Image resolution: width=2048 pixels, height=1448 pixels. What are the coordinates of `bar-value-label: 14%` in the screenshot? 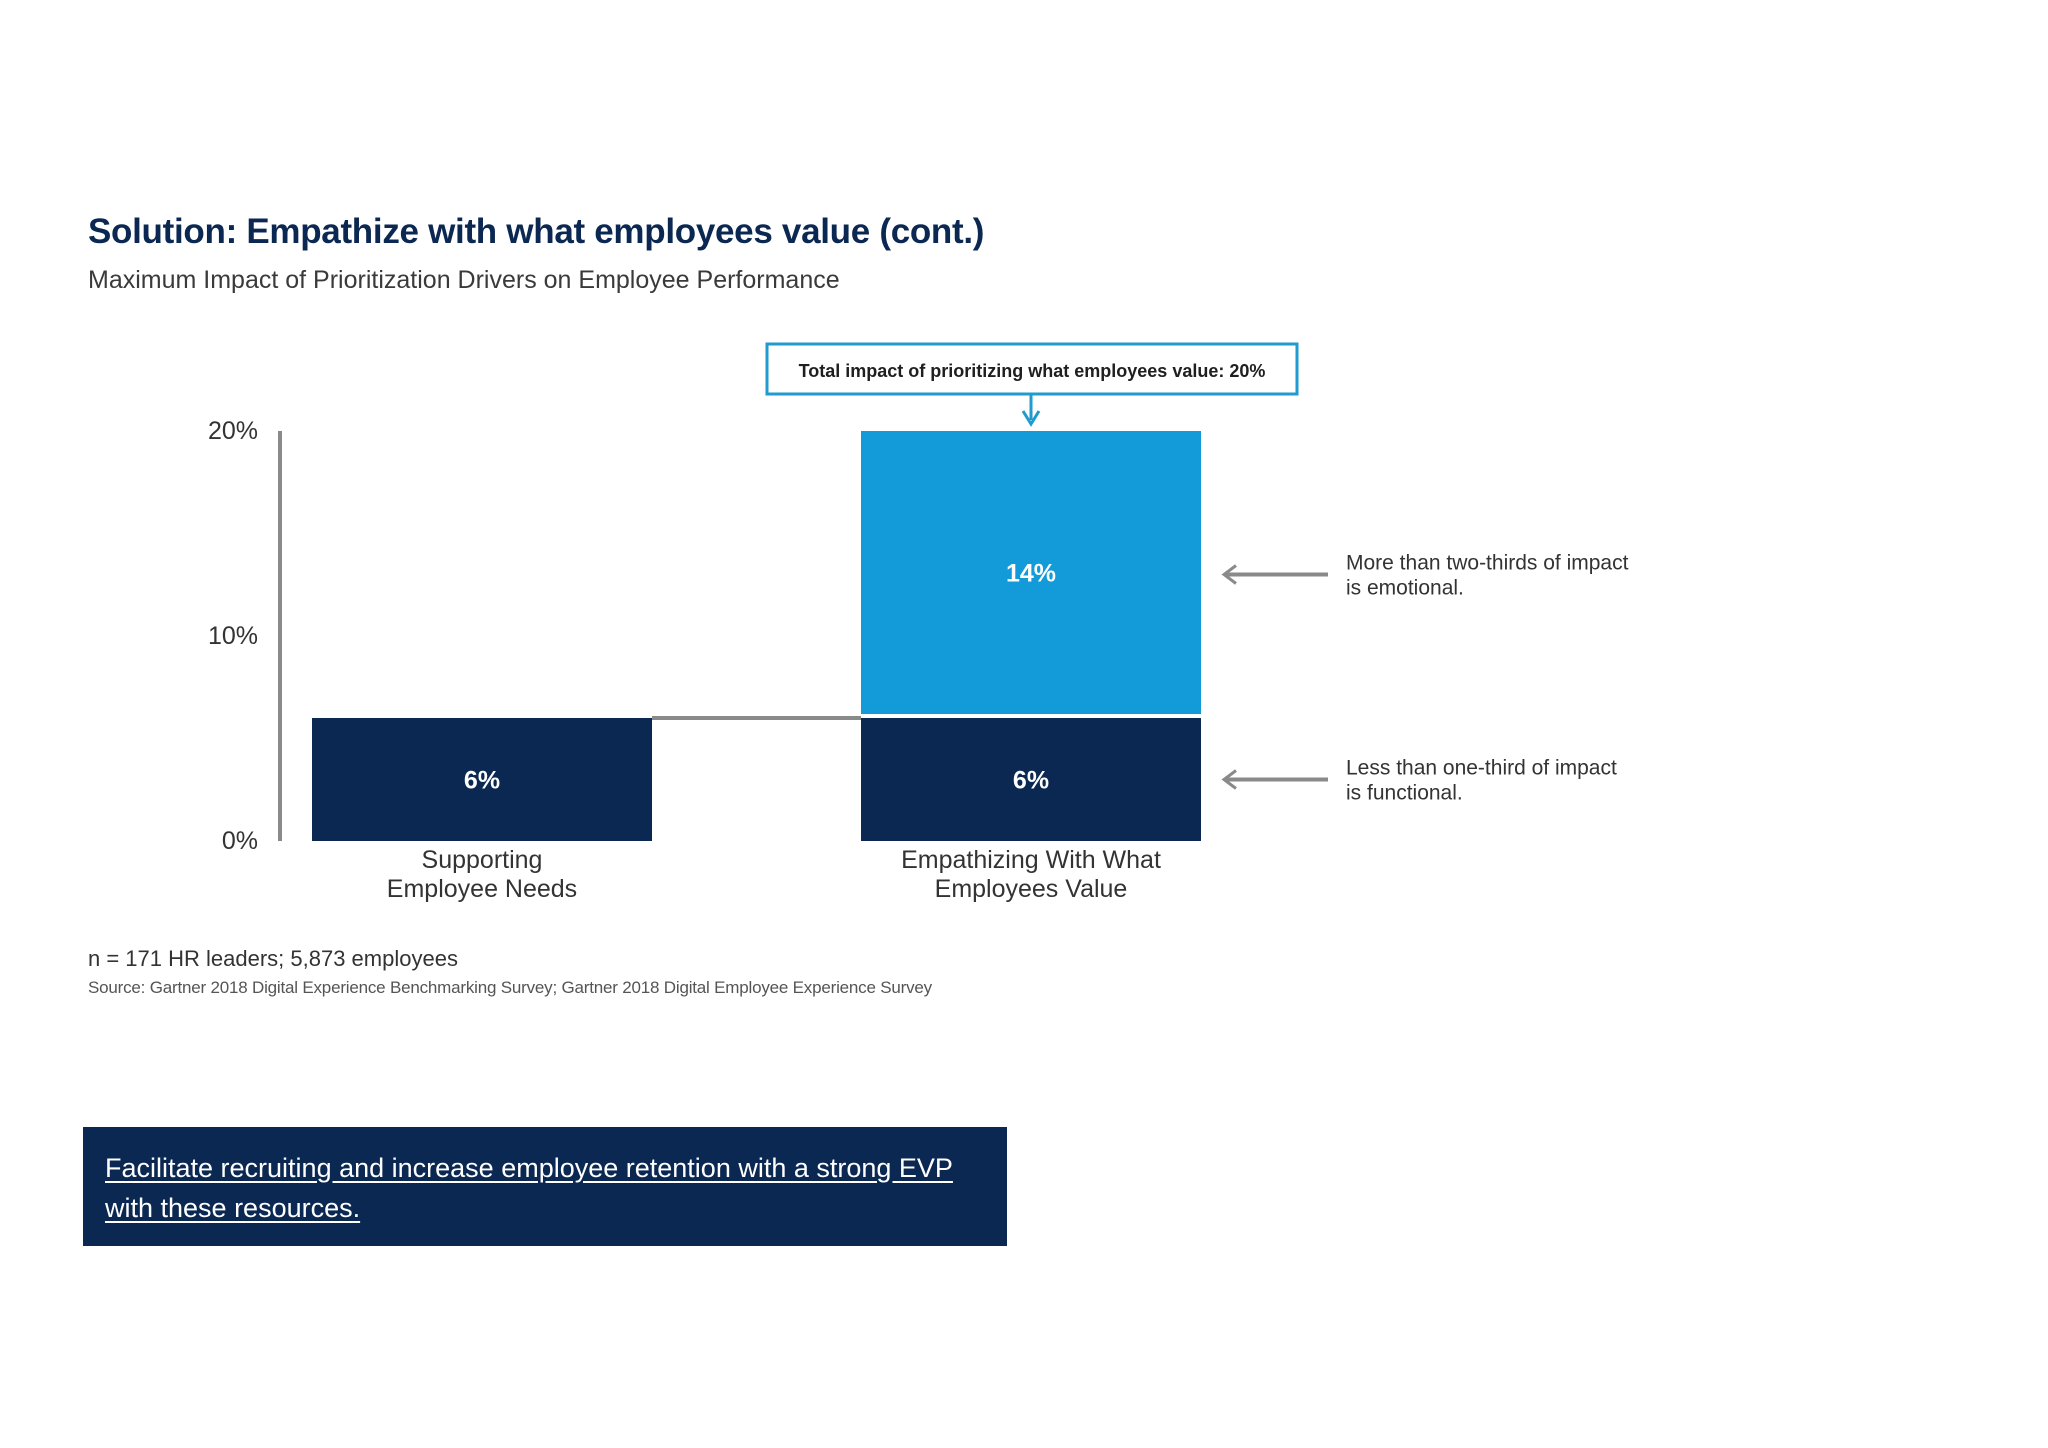 It's located at (1031, 574).